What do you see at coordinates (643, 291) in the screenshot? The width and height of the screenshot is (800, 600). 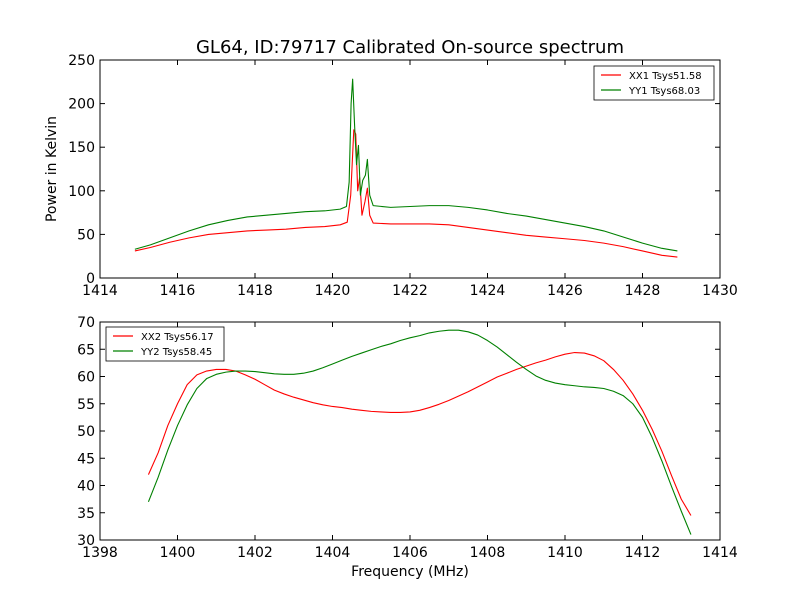 I see `x-tick-label: 1428` at bounding box center [643, 291].